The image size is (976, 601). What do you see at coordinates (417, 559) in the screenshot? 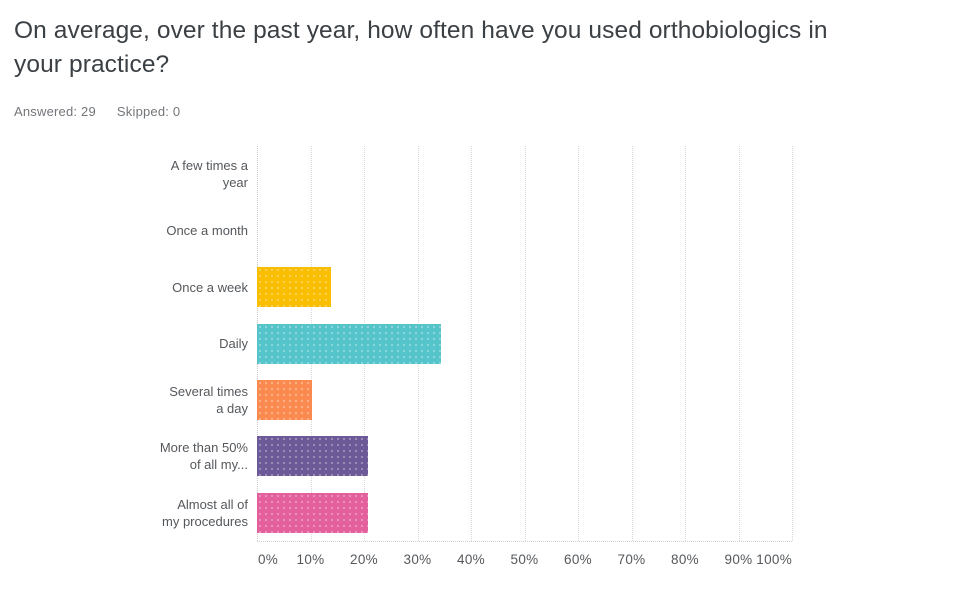
I see `x-tick-label: 30%` at bounding box center [417, 559].